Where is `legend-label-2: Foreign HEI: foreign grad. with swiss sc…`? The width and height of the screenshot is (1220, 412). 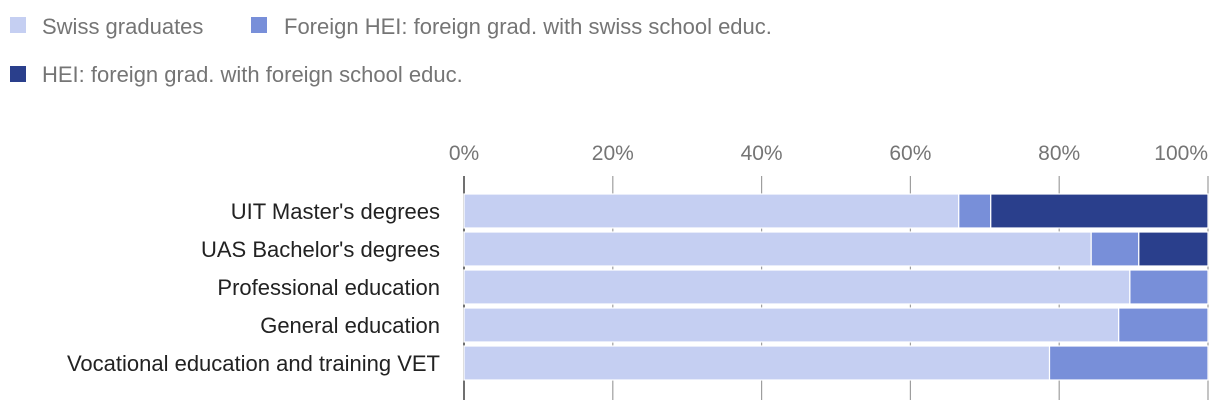
legend-label-2: Foreign HEI: foreign grad. with swiss sc… is located at coordinates (528, 26).